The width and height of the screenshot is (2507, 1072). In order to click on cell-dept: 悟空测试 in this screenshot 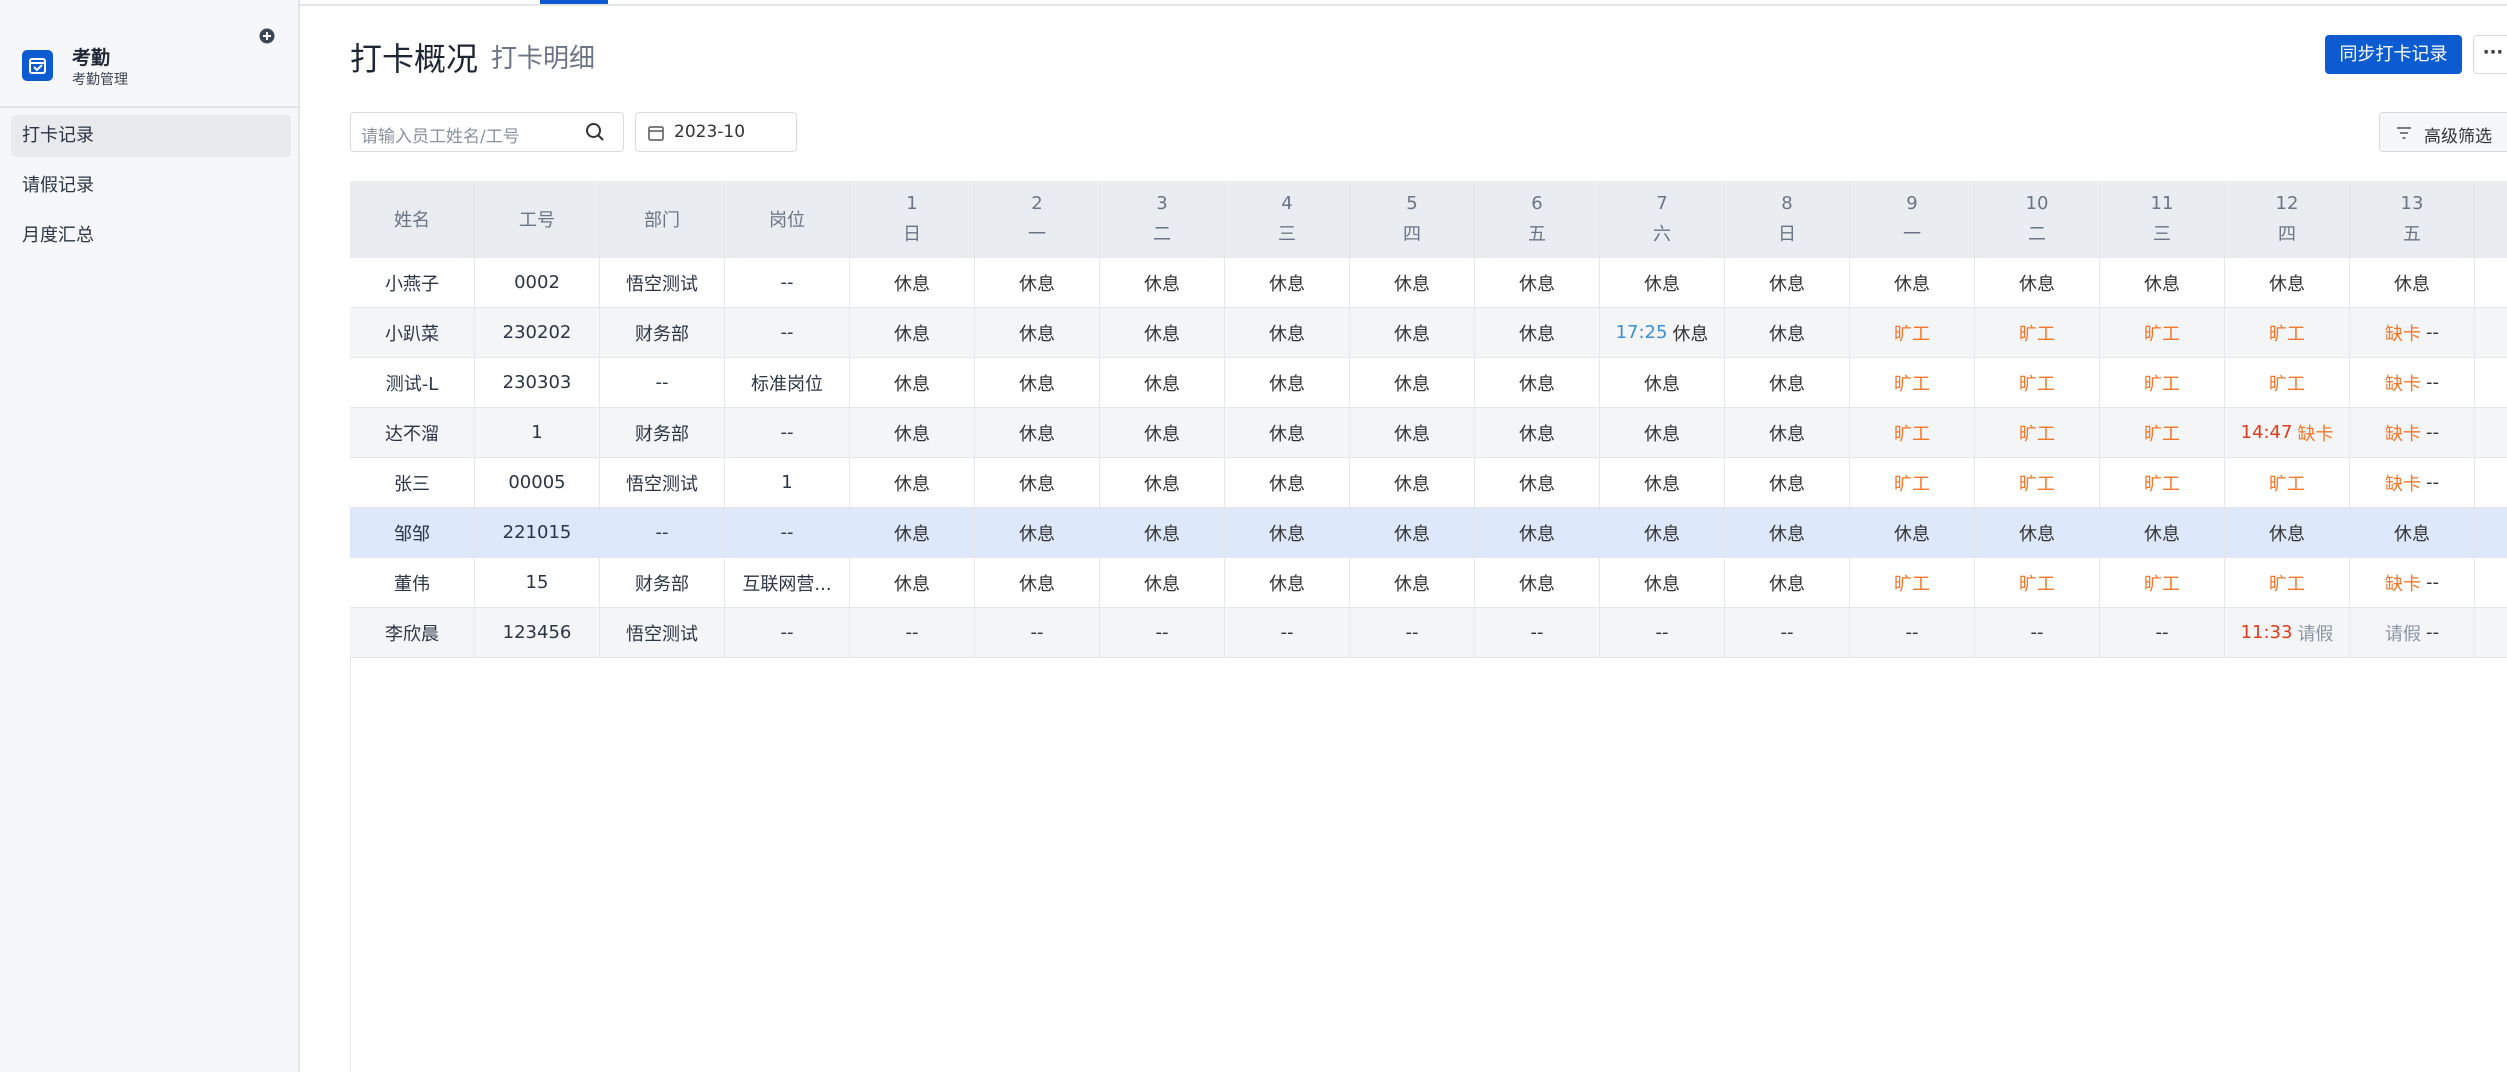, I will do `click(662, 633)`.